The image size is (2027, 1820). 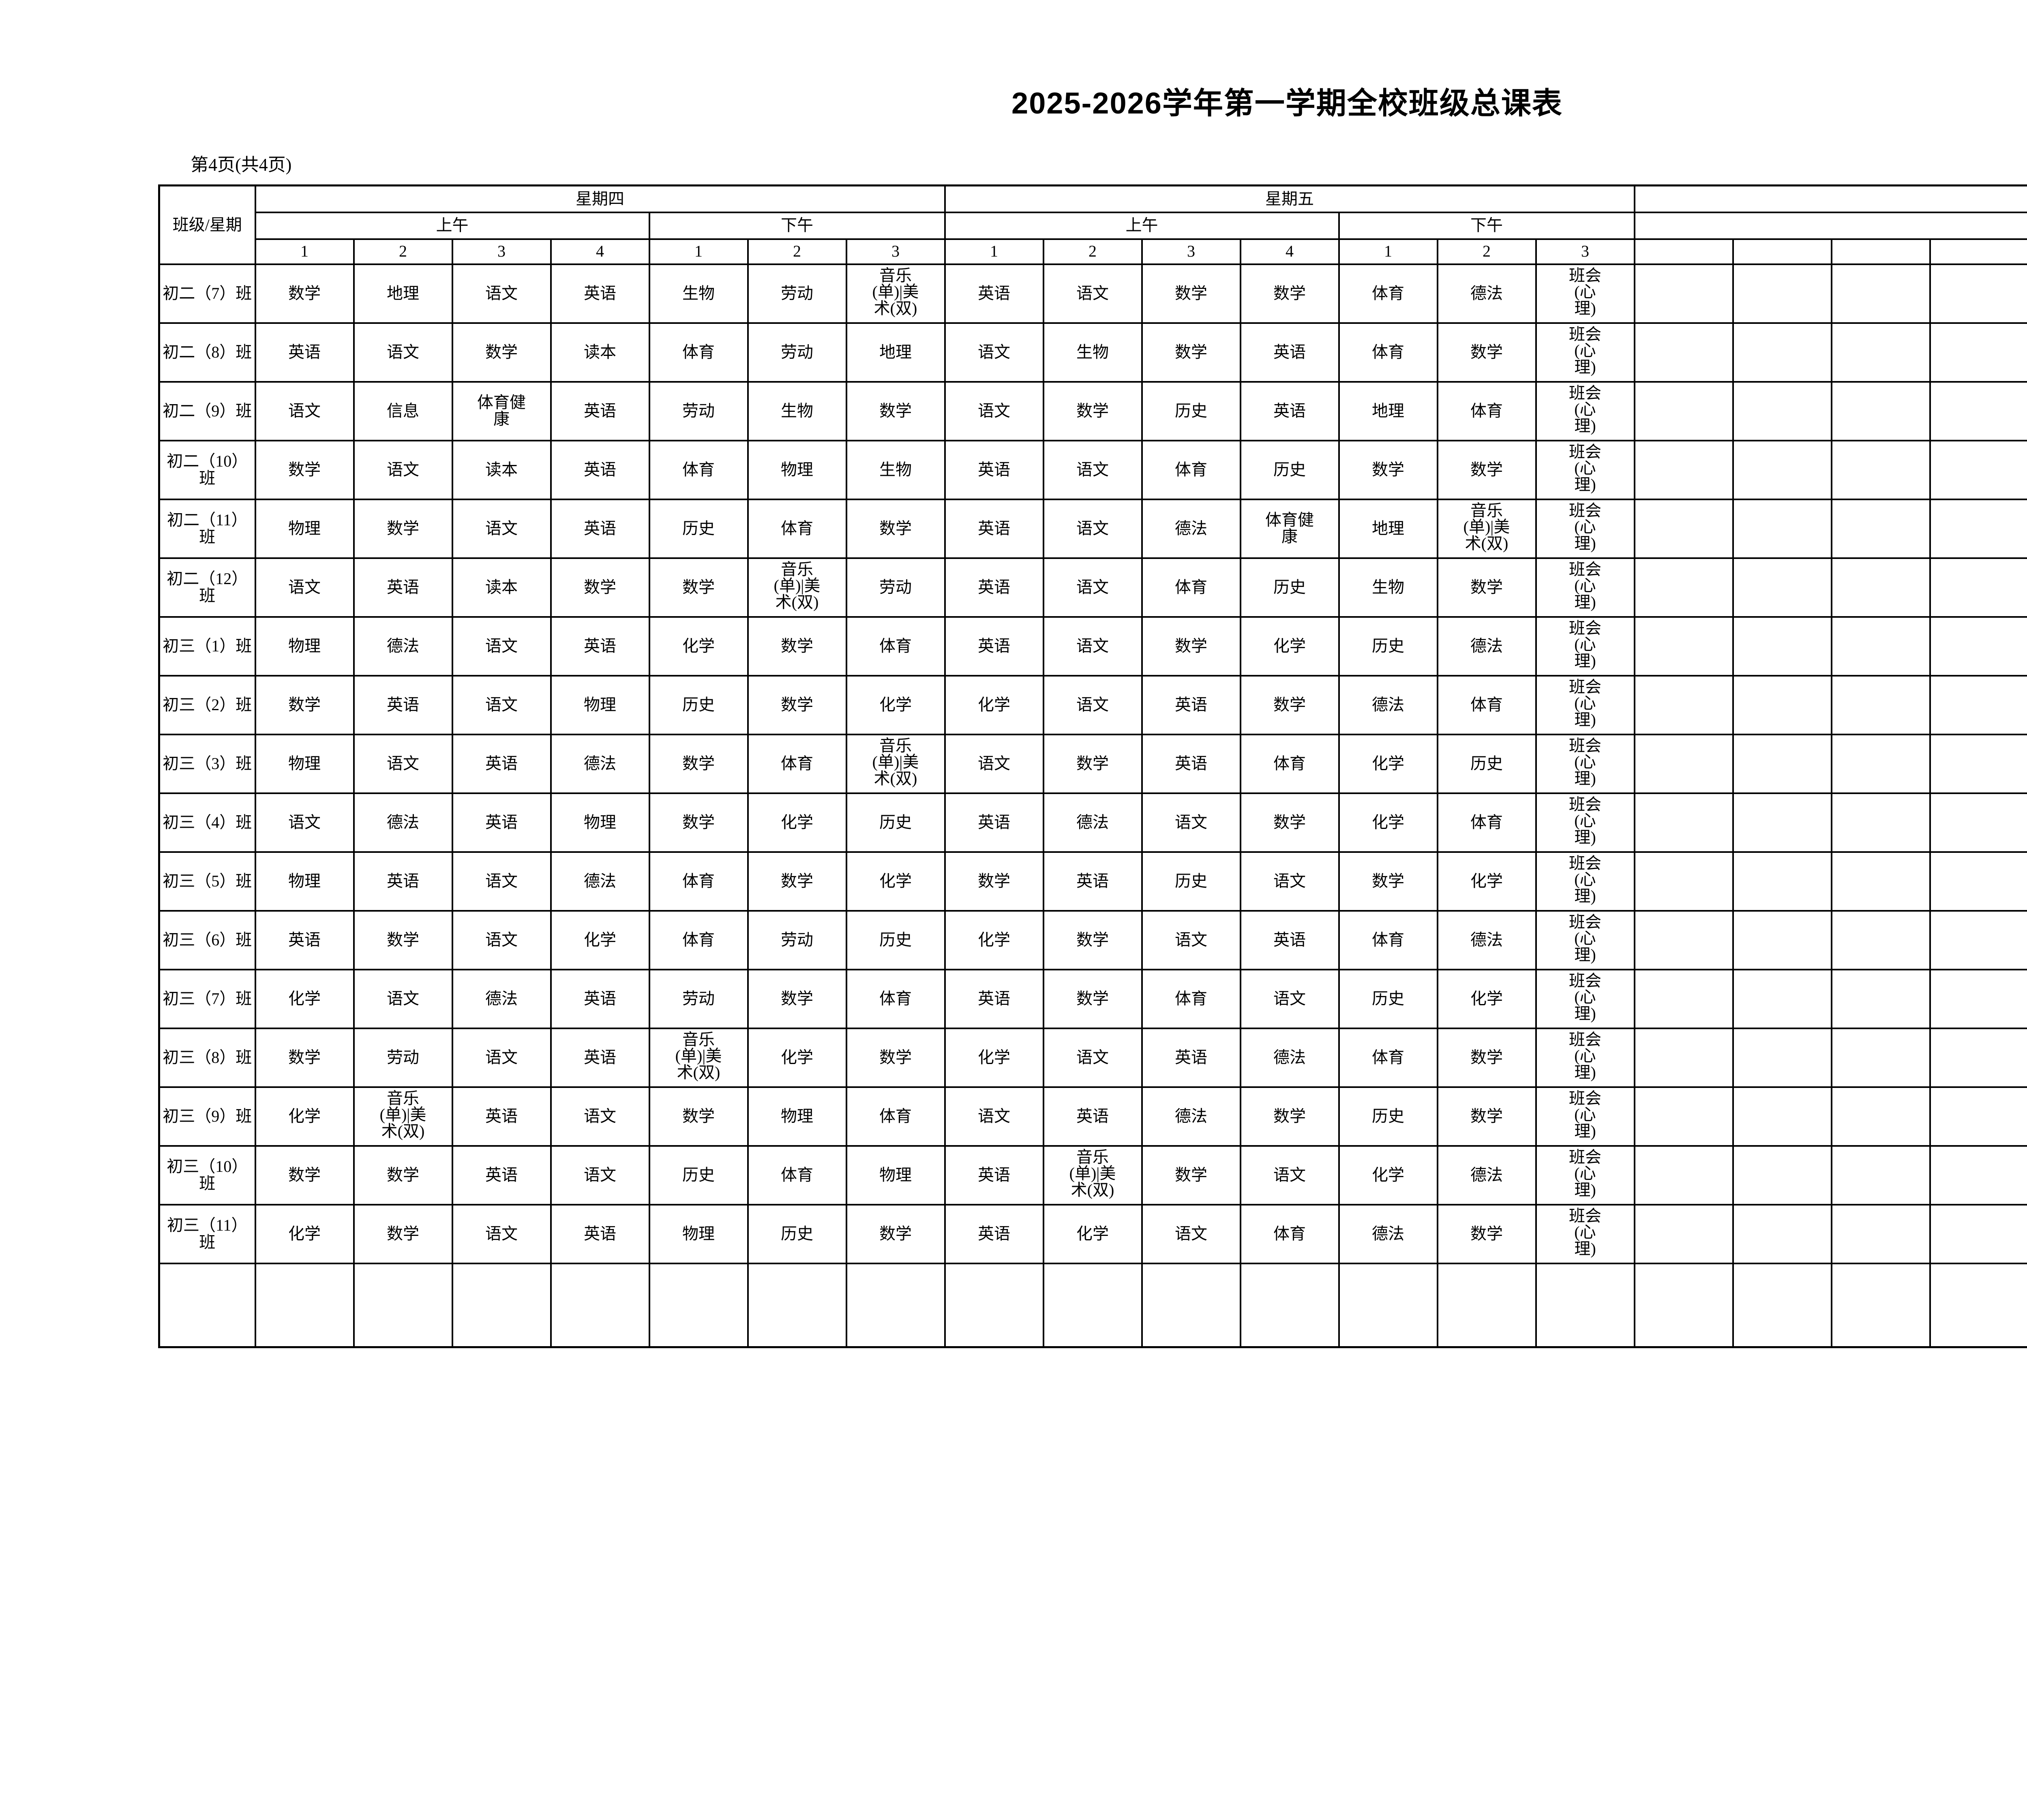 What do you see at coordinates (797, 940) in the screenshot?
I see `subject-cell-thursday-6: 劳动` at bounding box center [797, 940].